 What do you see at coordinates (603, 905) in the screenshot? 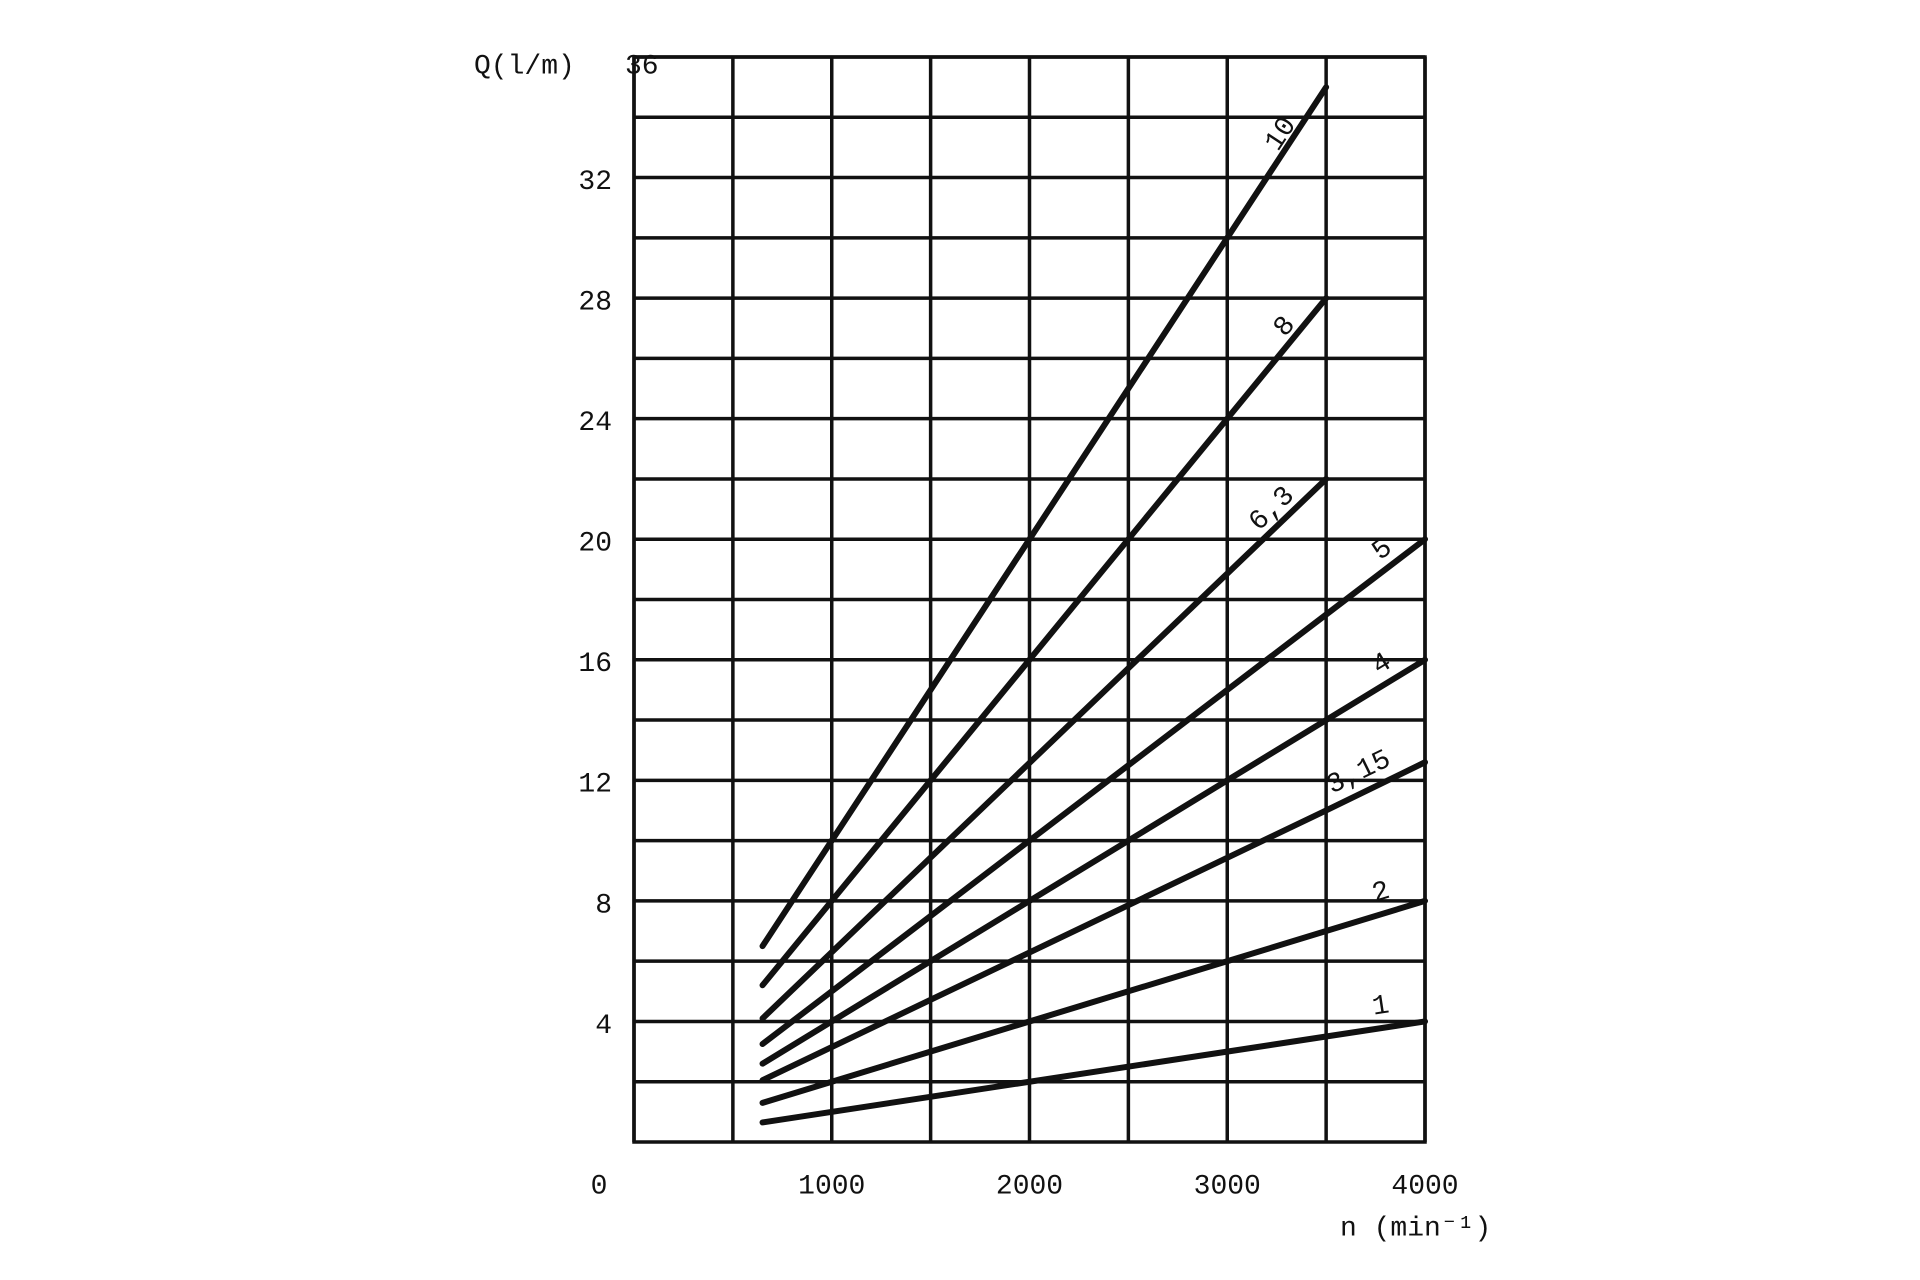
I see `y-tick-label: 8` at bounding box center [603, 905].